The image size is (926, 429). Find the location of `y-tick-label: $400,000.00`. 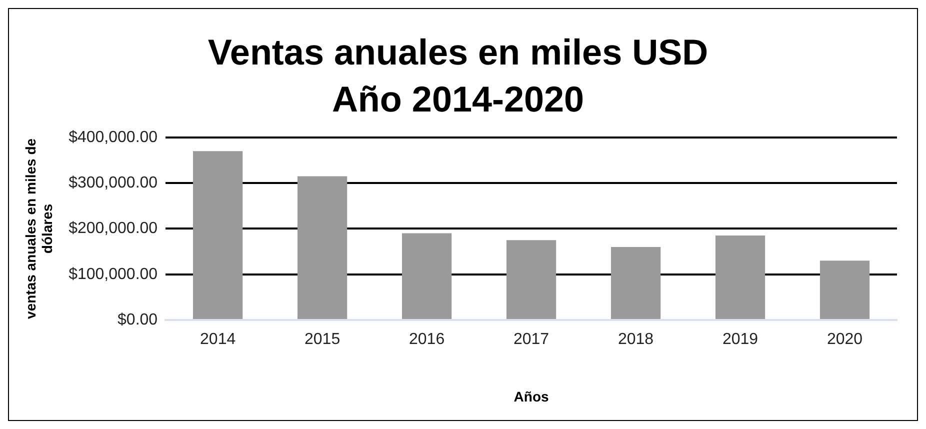

y-tick-label: $400,000.00 is located at coordinates (113, 137).